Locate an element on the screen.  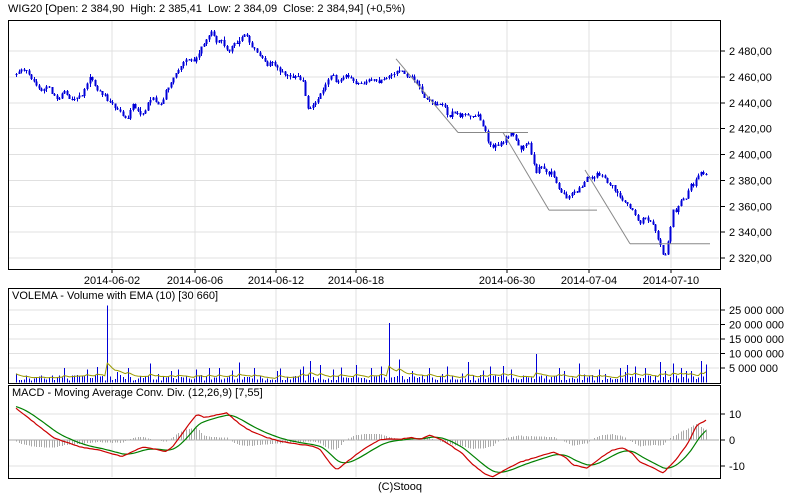
trendlines is located at coordinates (552, 151).